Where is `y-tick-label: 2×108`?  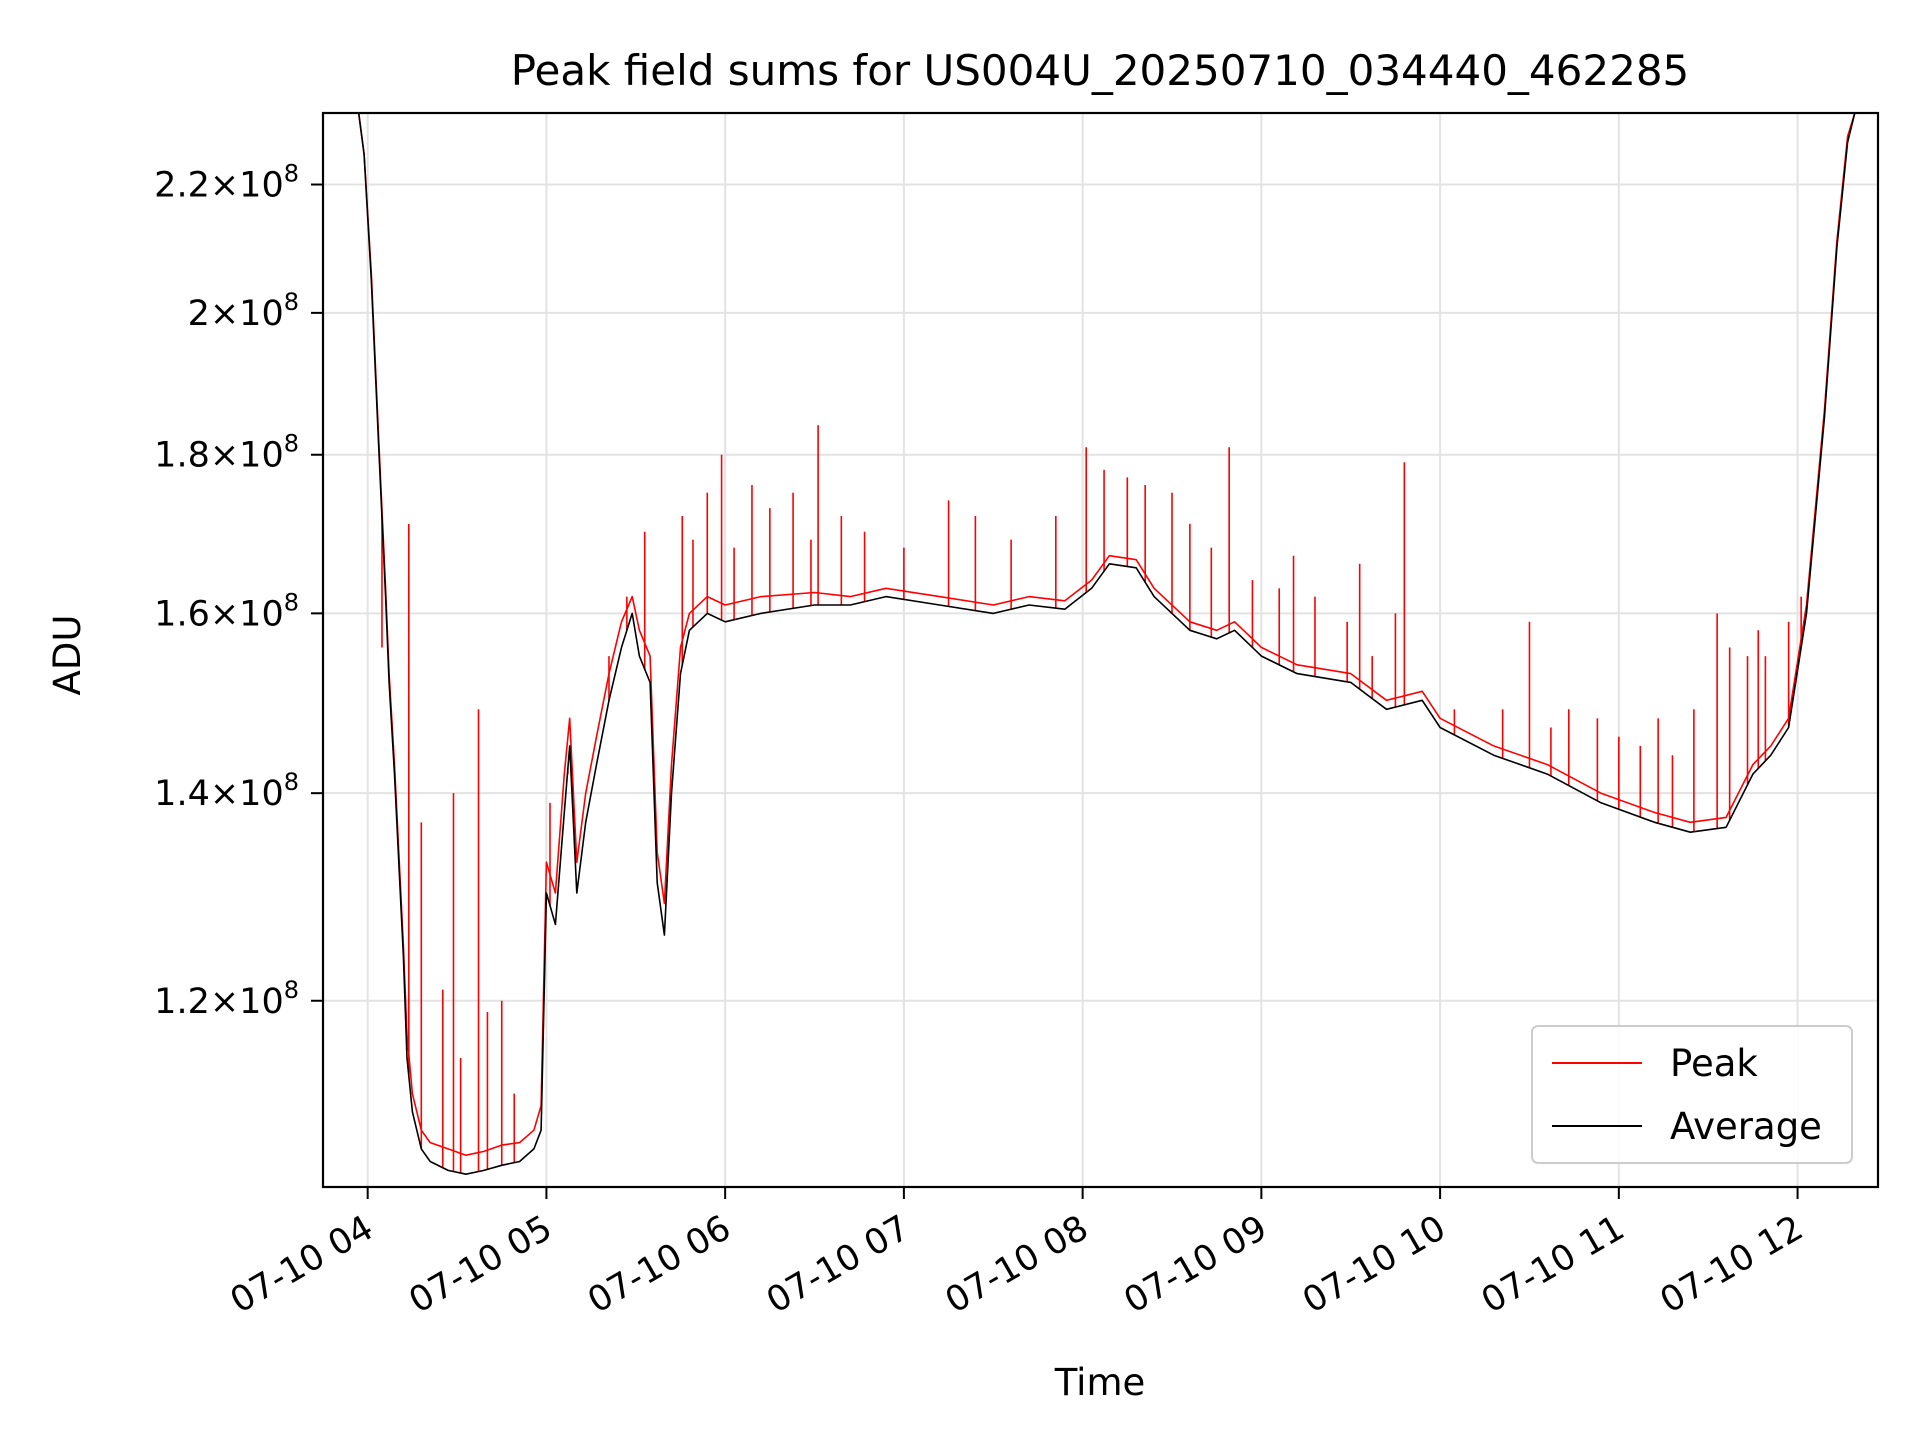
y-tick-label: 2×108 is located at coordinates (243, 311).